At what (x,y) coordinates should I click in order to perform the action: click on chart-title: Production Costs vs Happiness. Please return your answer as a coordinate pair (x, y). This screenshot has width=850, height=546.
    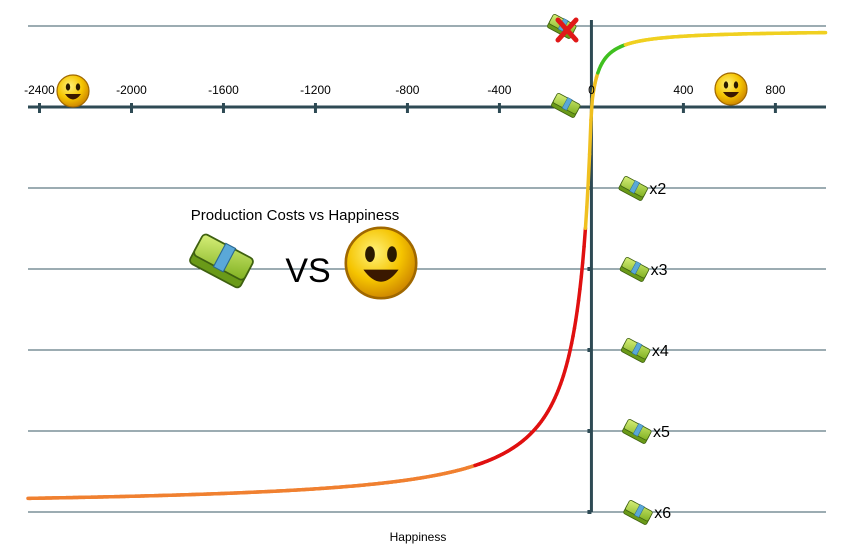
    Looking at the image, I should click on (295, 215).